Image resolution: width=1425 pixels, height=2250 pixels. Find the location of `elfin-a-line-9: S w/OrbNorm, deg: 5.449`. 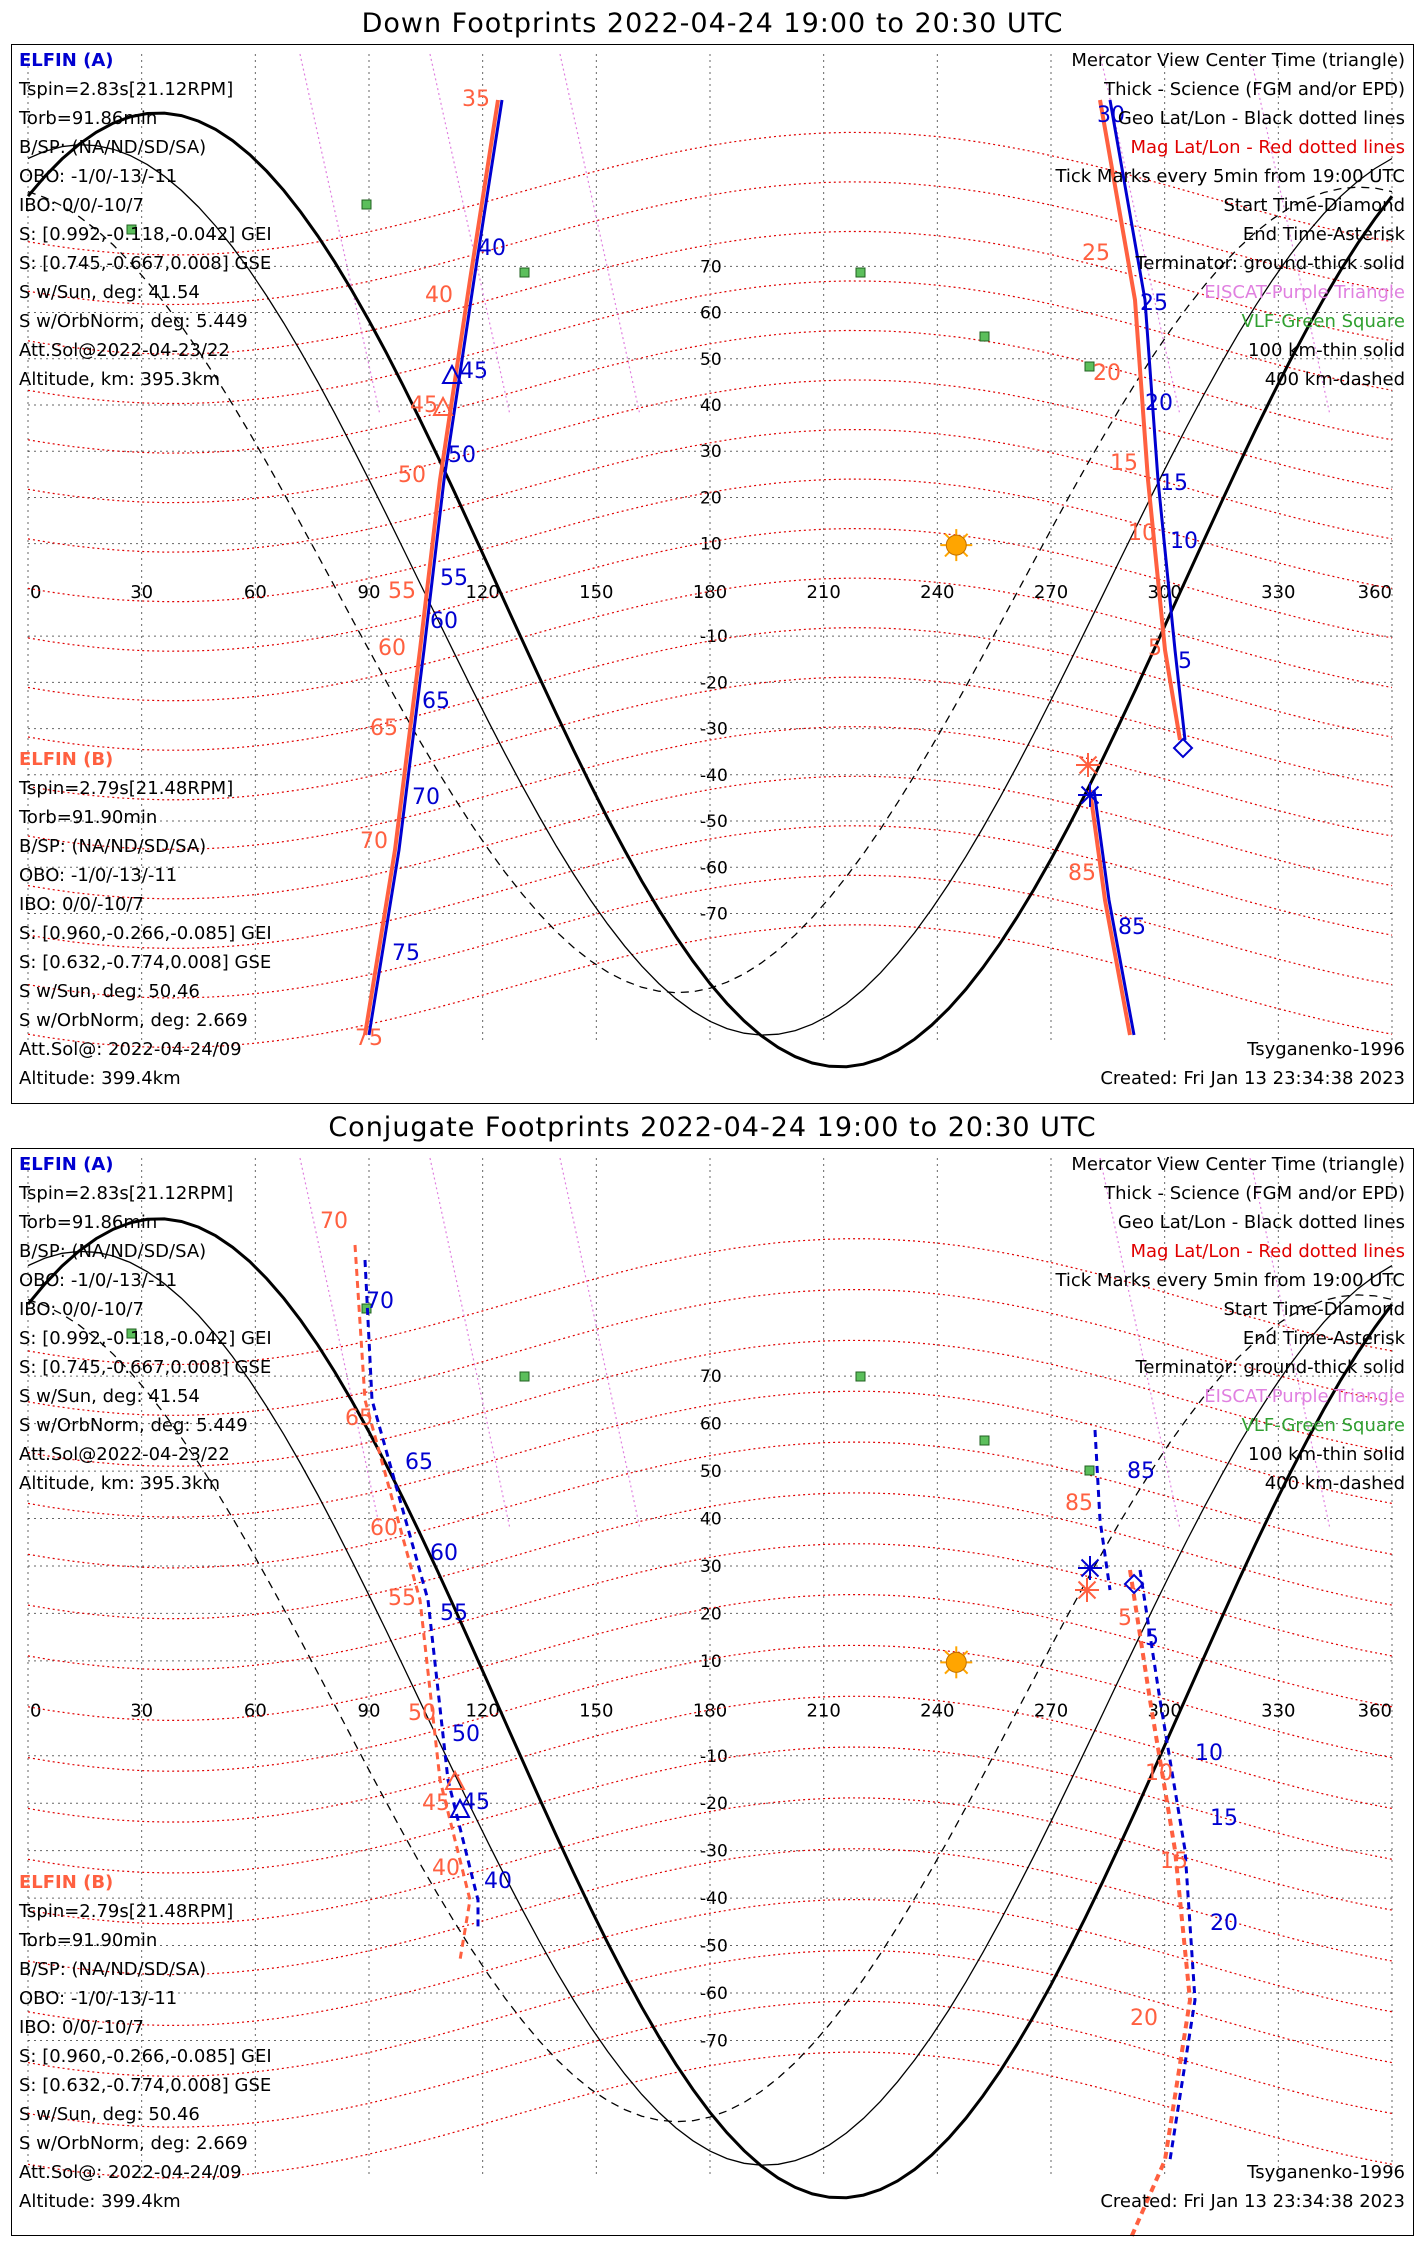

elfin-a-line-9: S w/OrbNorm, deg: 5.449 is located at coordinates (133, 321).